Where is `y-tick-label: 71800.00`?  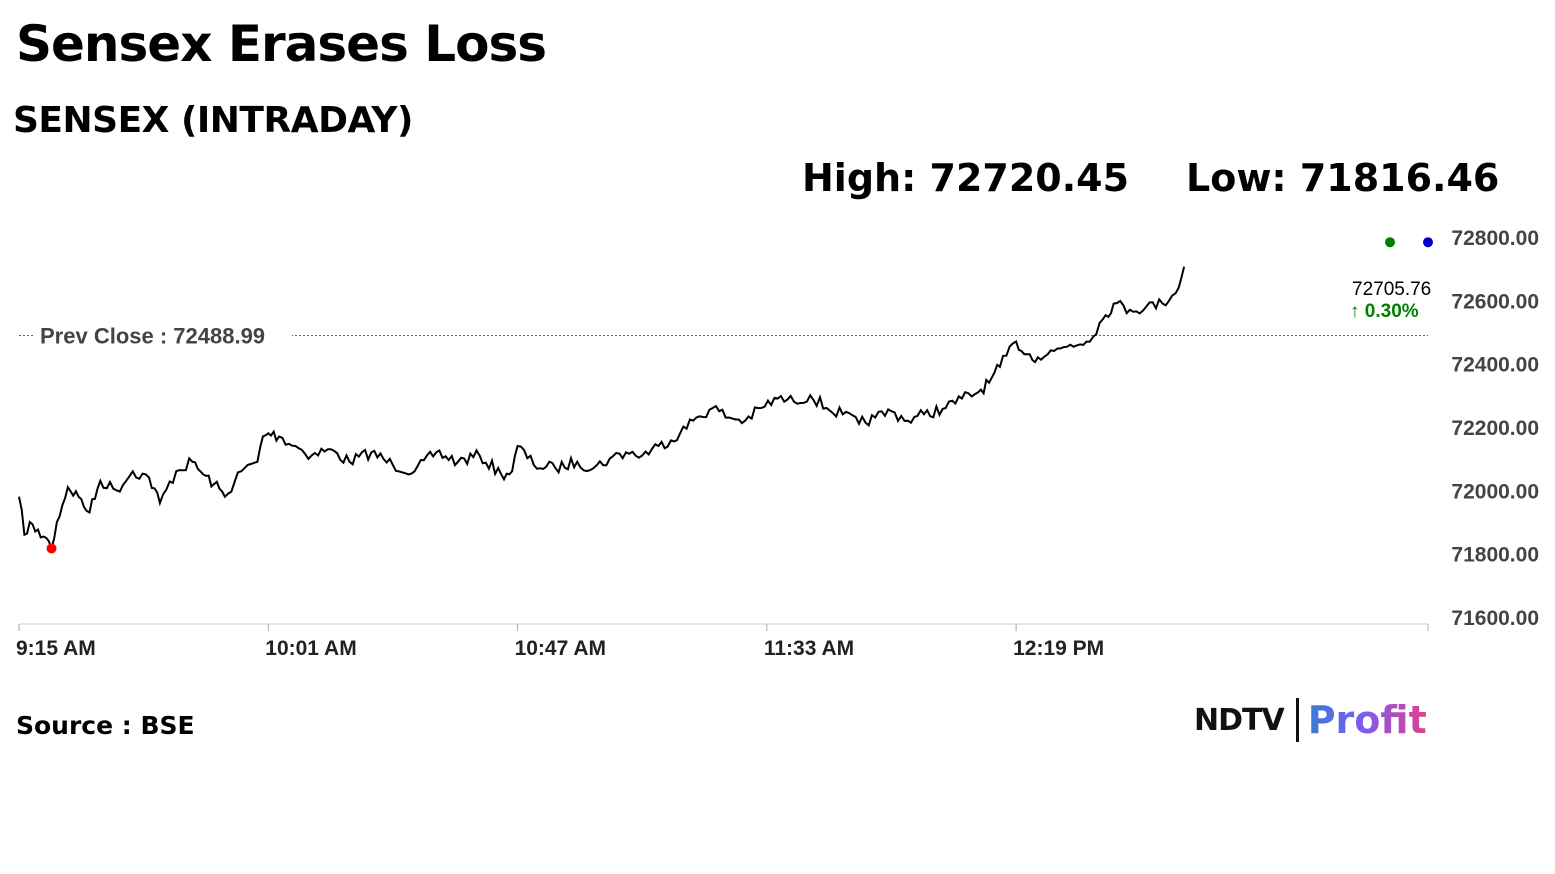 y-tick-label: 71800.00 is located at coordinates (1495, 555).